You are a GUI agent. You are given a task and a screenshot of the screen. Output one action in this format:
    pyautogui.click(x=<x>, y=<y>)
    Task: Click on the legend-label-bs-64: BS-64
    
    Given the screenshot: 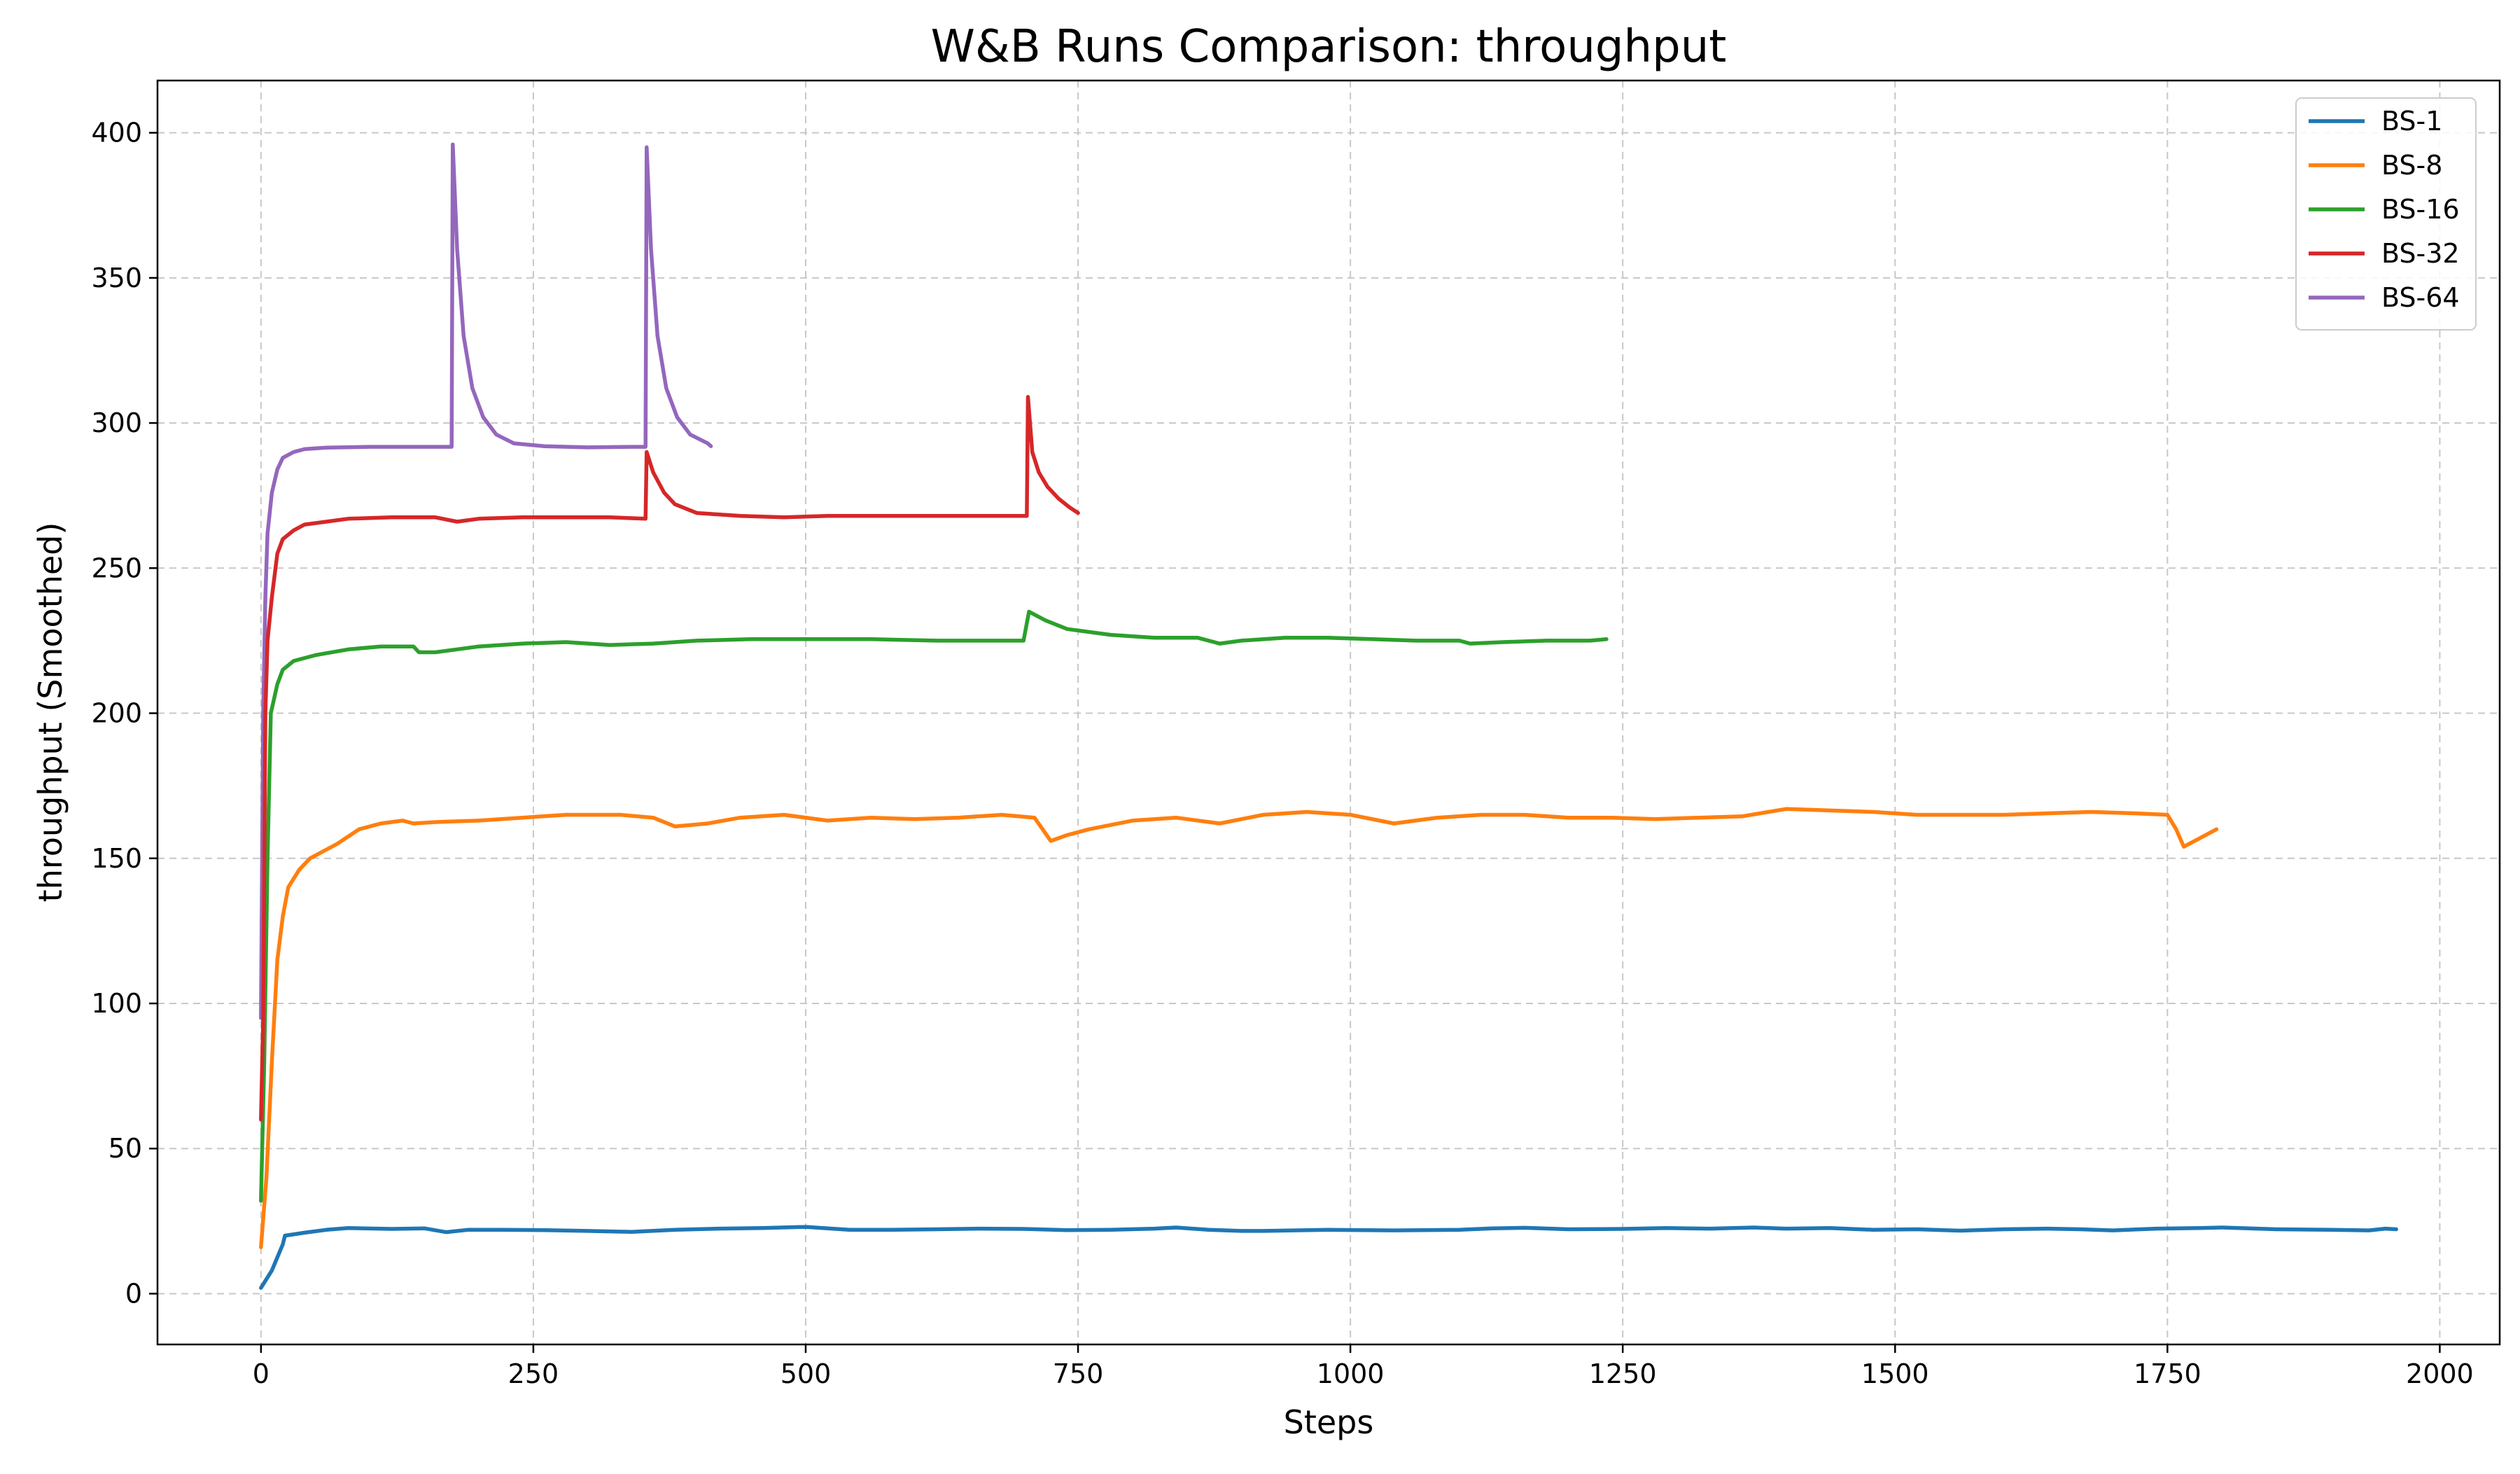 What is the action you would take?
    pyautogui.click(x=2420, y=297)
    